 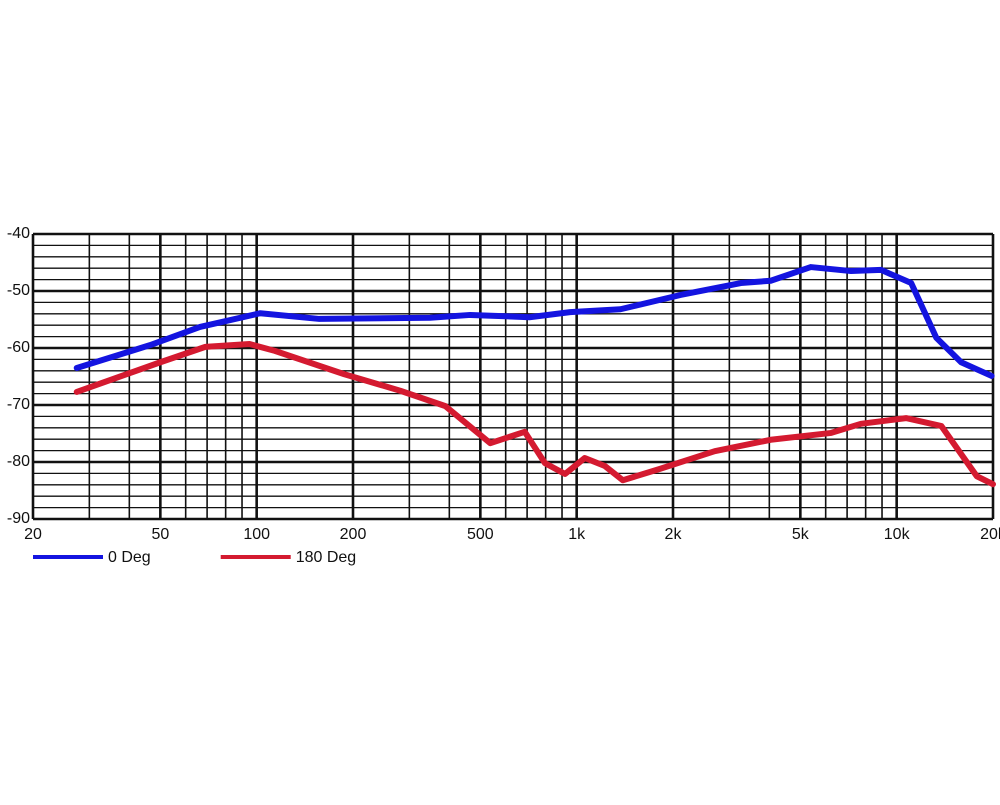 What do you see at coordinates (897, 534) in the screenshot?
I see `x-tick-label: 10k` at bounding box center [897, 534].